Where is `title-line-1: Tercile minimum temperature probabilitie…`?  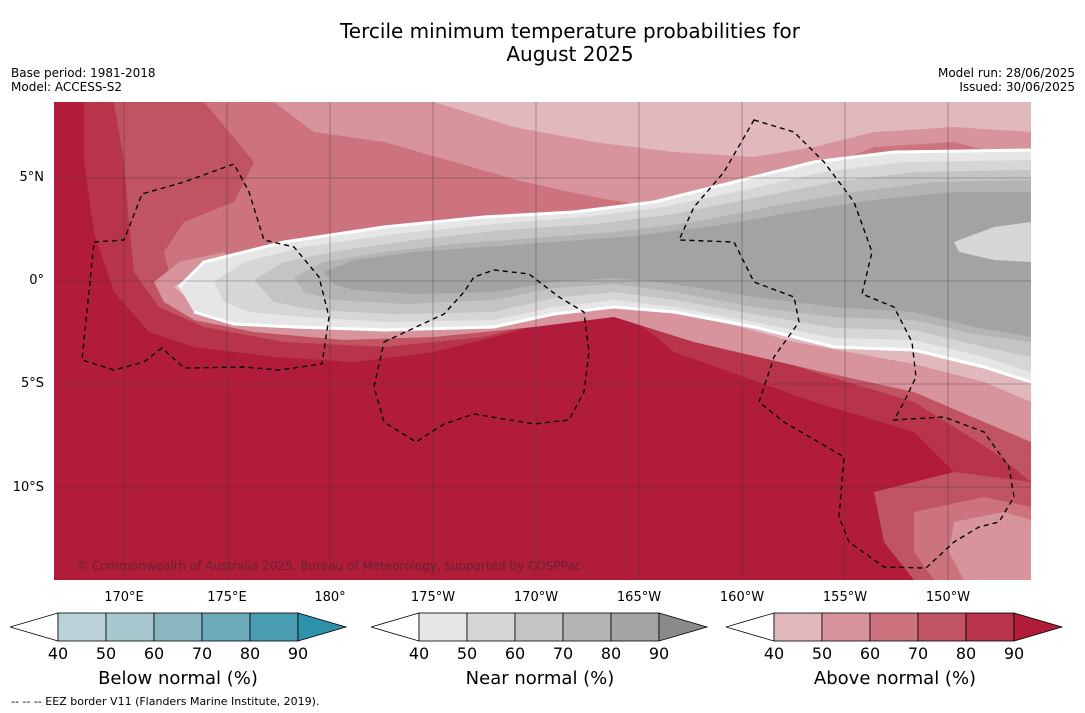 title-line-1: Tercile minimum temperature probabilitie… is located at coordinates (570, 31).